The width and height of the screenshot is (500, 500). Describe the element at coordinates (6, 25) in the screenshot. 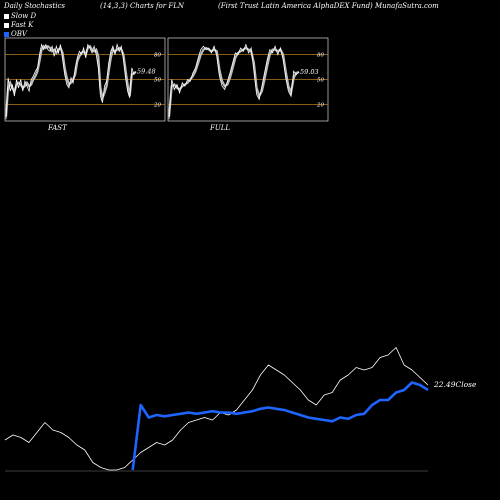

I see `legend-swatch-fast-k` at that location.